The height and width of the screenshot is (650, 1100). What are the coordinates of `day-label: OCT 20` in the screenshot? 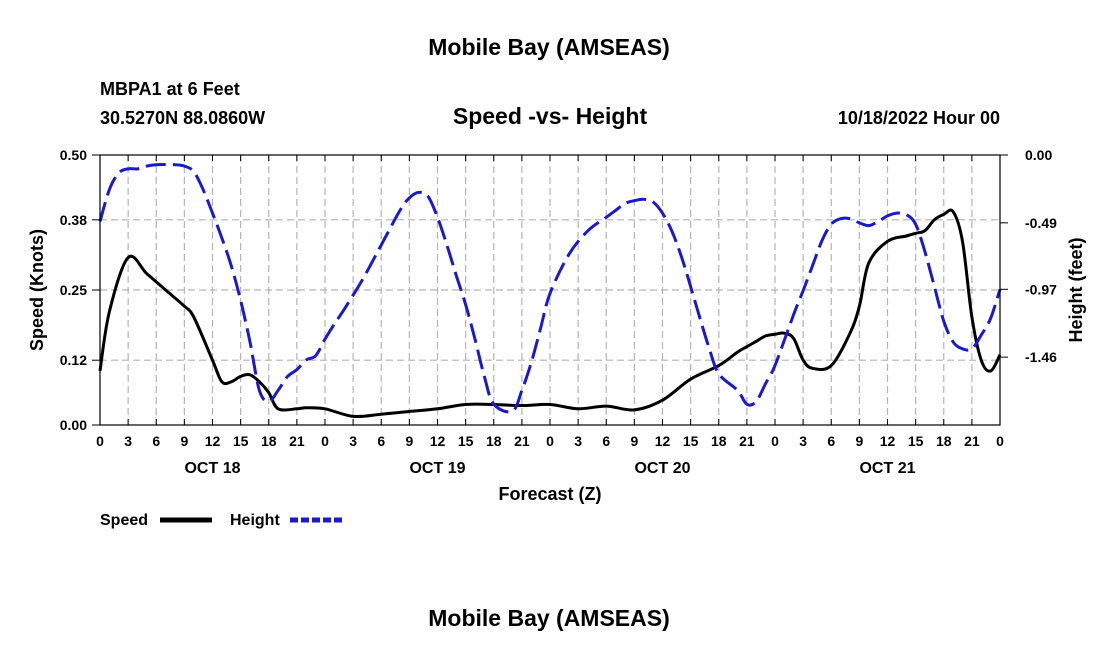 It's located at (662, 468).